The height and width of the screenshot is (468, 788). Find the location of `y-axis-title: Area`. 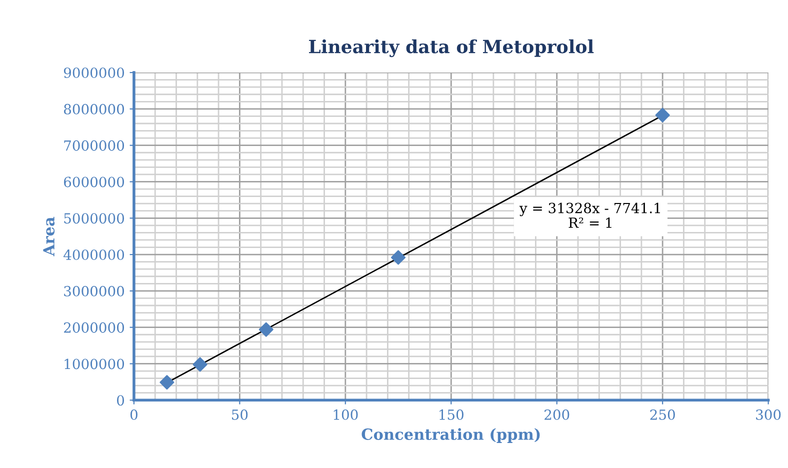

y-axis-title: Area is located at coordinates (49, 236).